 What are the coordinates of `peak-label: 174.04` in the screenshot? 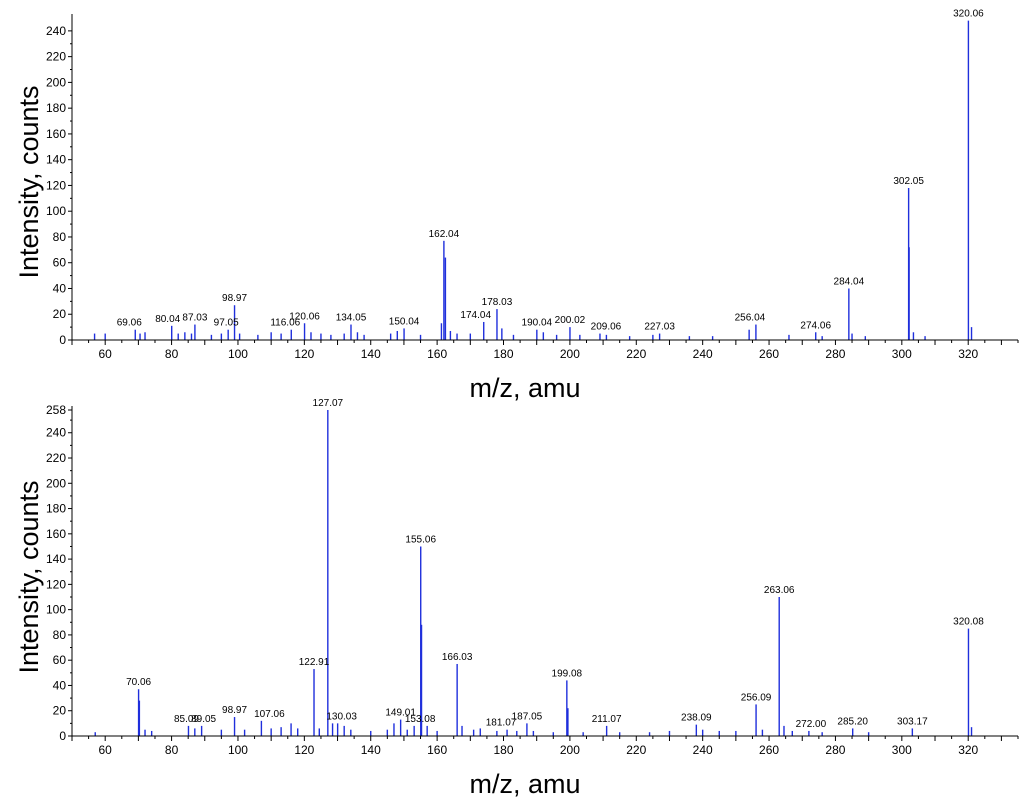 It's located at (475, 315).